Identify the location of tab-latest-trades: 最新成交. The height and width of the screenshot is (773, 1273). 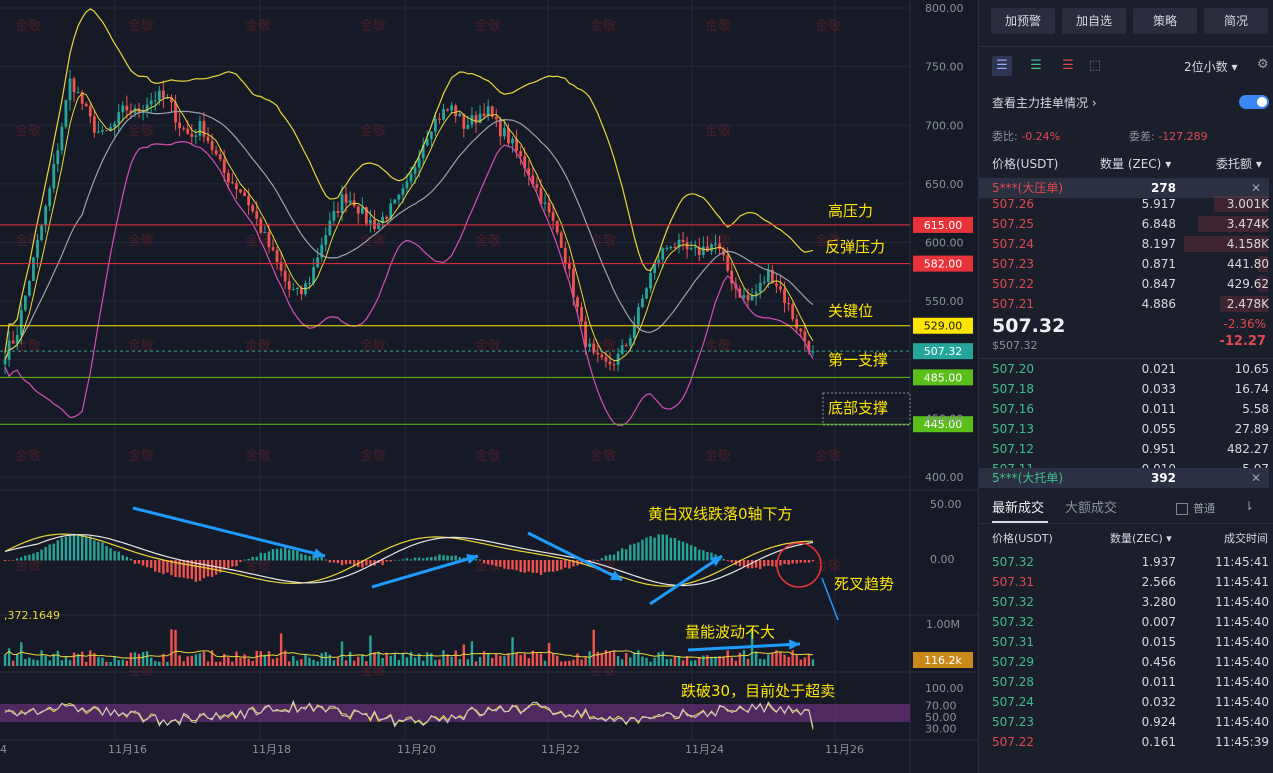
(1018, 508).